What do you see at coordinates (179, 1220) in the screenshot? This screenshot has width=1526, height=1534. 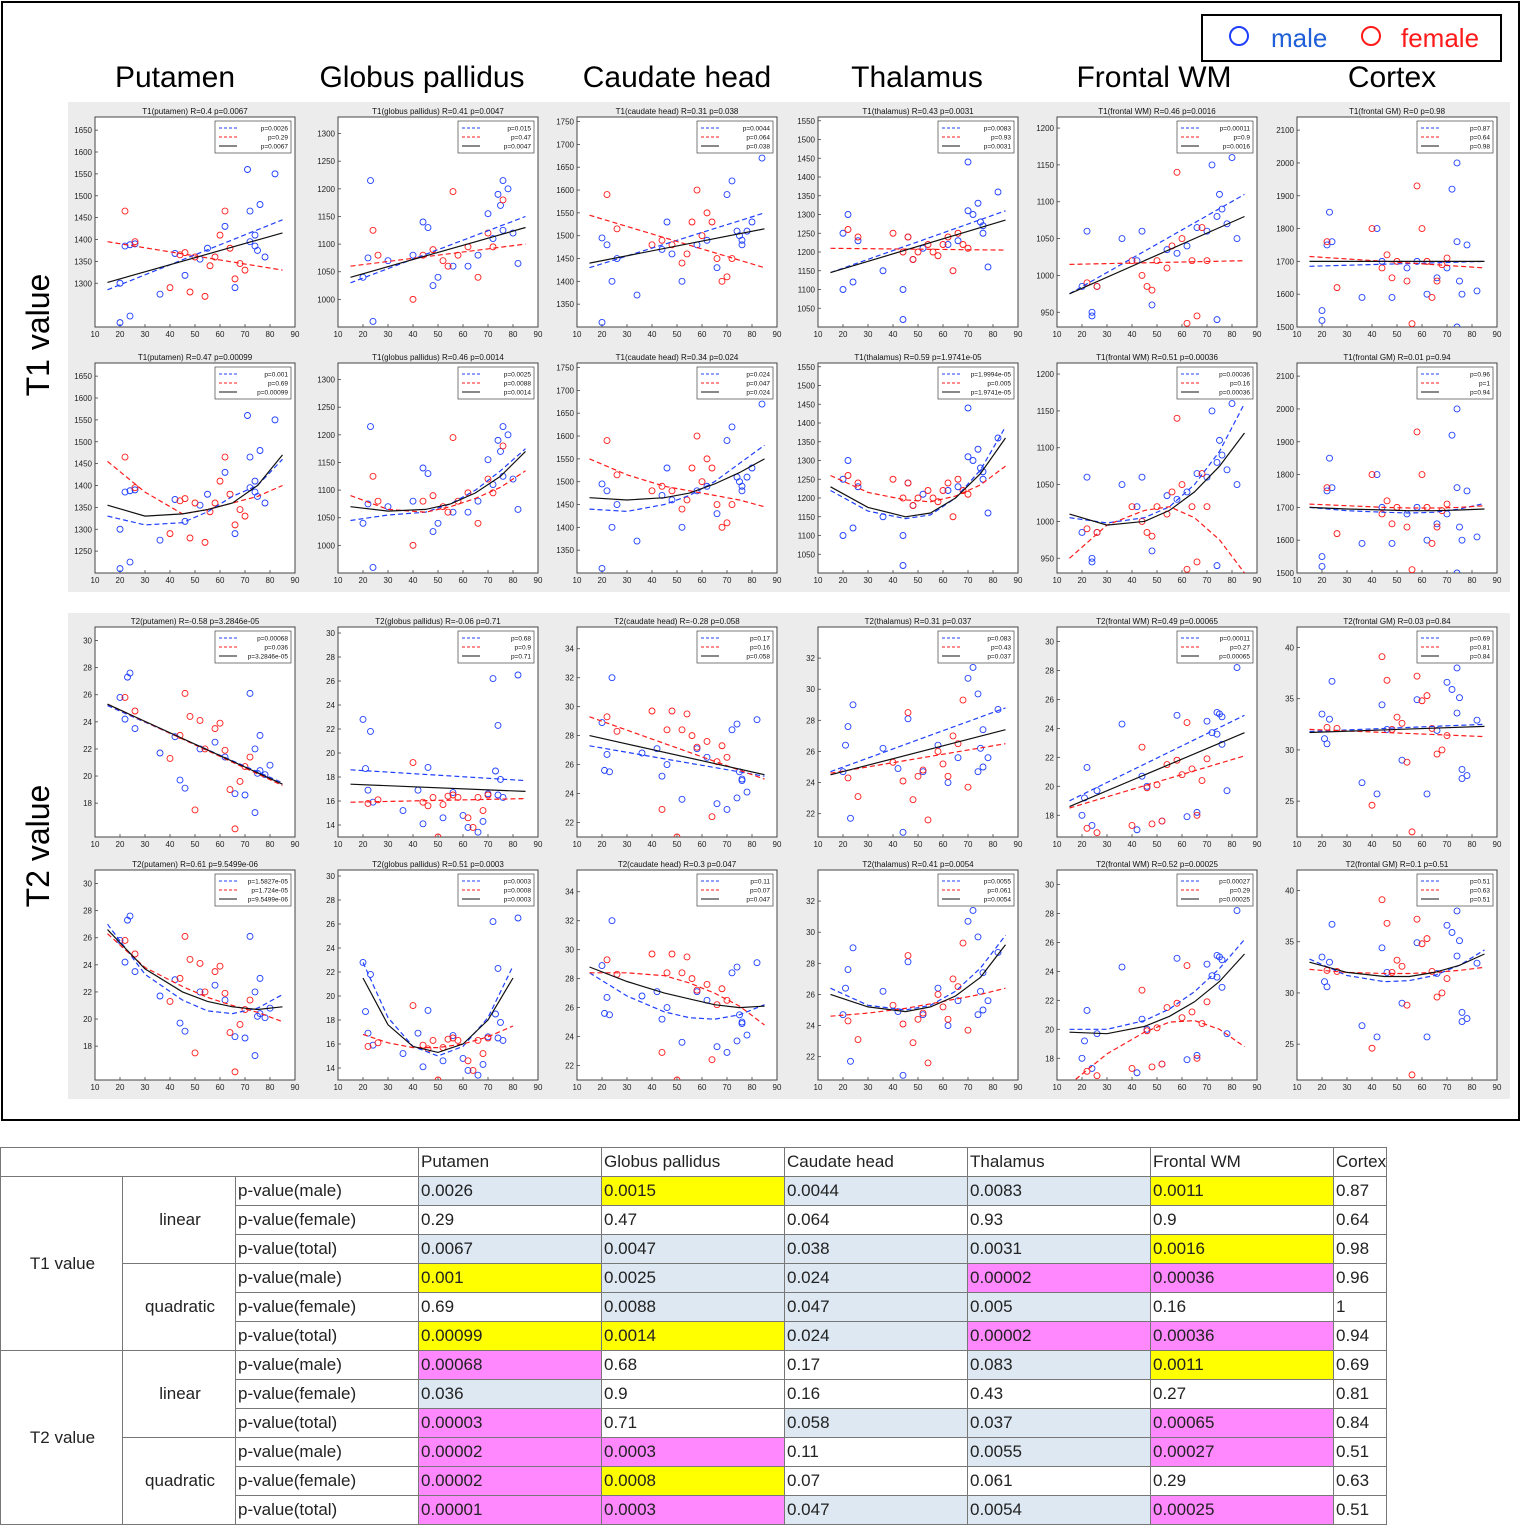 I see `table-fit-label: linear` at bounding box center [179, 1220].